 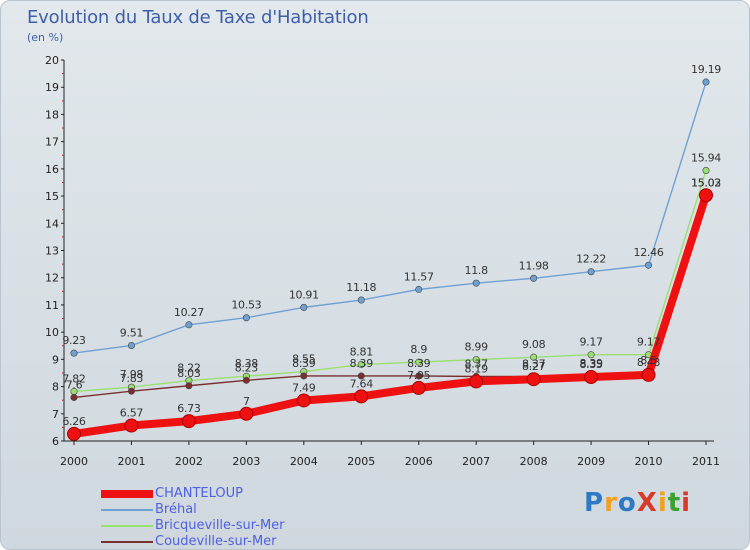 I want to click on data-label-br-hal: 11.98, so click(x=534, y=265).